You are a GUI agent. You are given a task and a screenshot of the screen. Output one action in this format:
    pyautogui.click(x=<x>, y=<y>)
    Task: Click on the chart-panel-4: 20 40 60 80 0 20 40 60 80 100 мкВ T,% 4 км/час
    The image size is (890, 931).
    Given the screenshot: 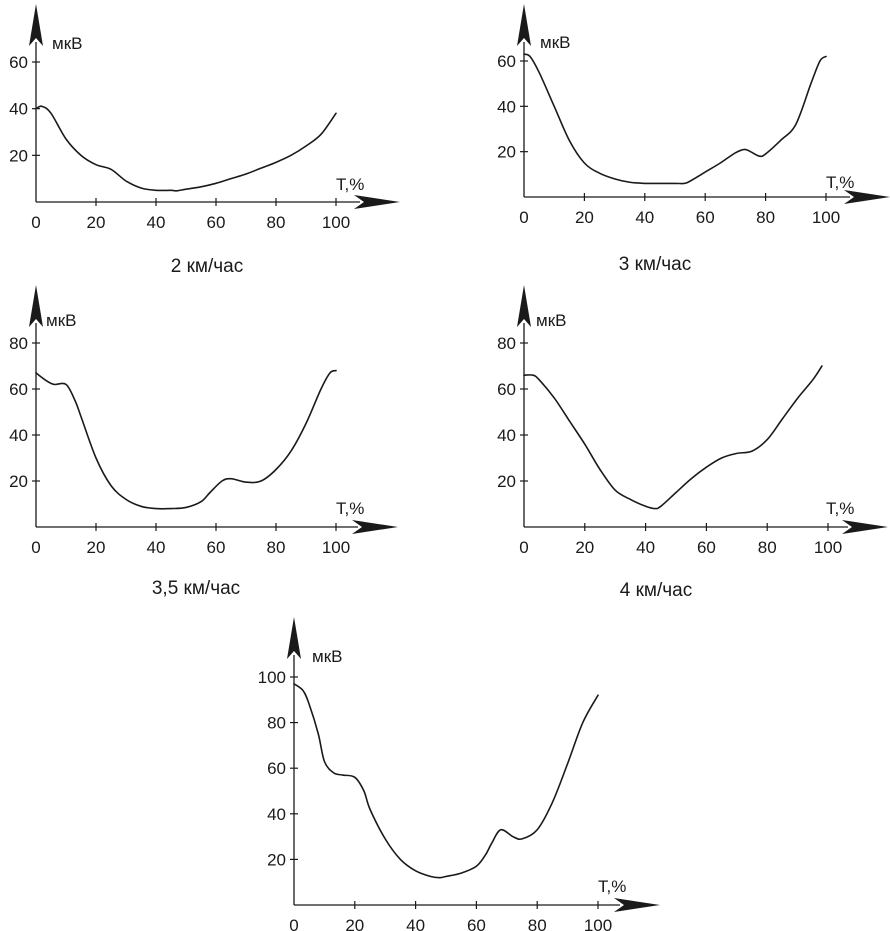 What is the action you would take?
    pyautogui.click(x=692, y=443)
    